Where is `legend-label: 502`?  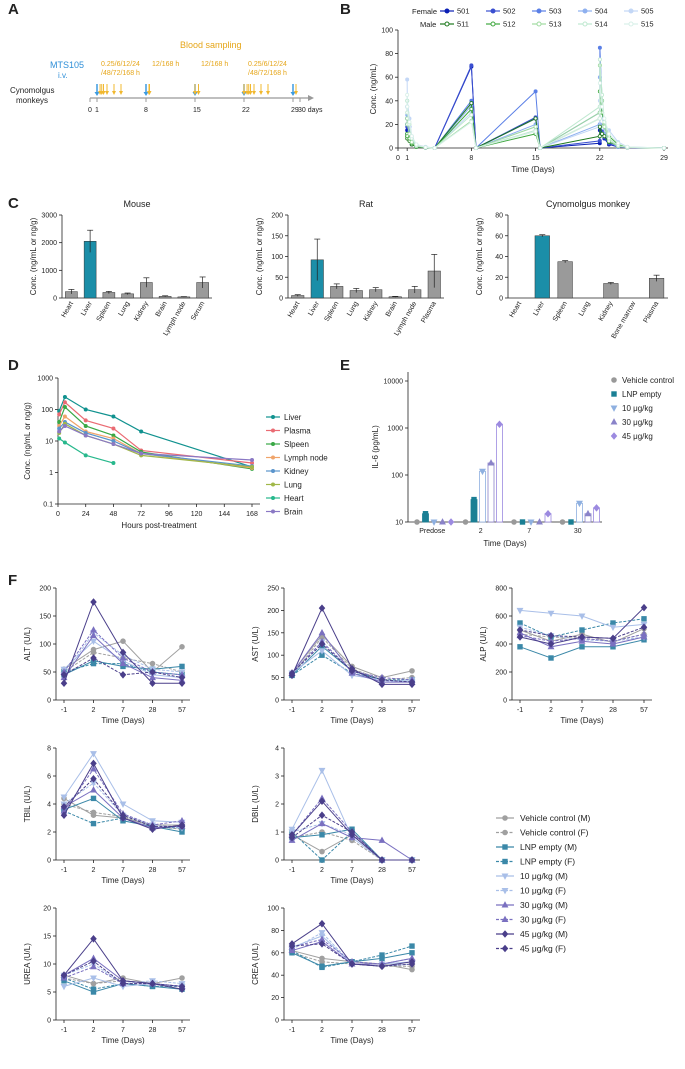
legend-label: 502 is located at coordinates (509, 11).